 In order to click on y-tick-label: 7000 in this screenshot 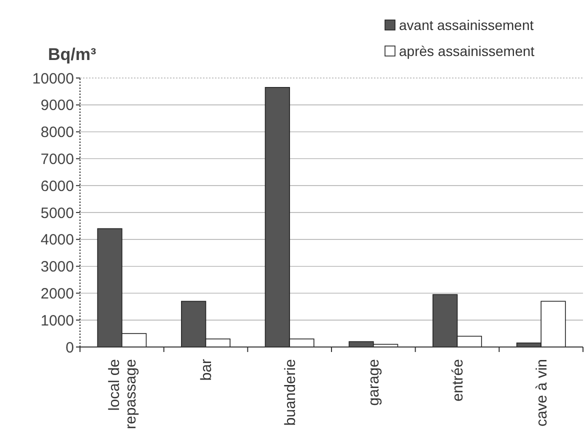, I will do `click(57, 159)`.